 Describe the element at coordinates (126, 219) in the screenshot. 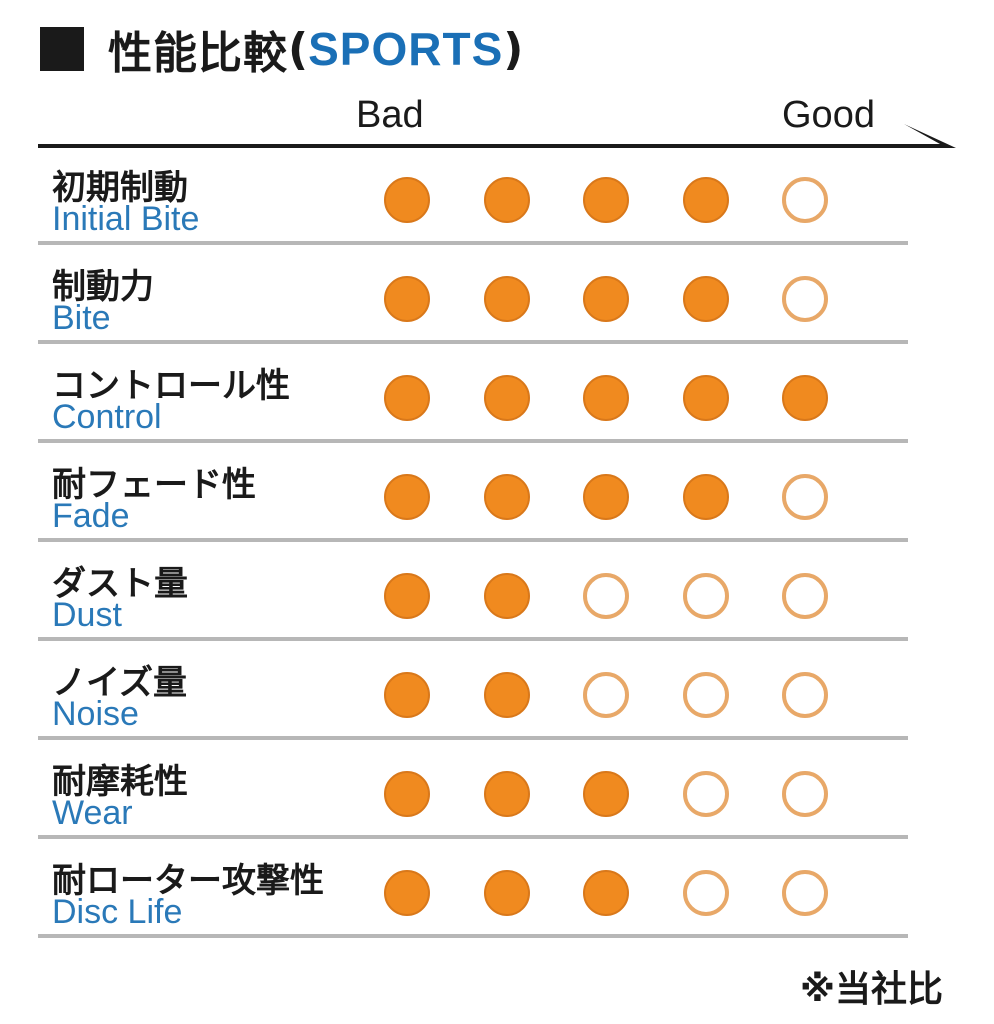

I see `row-label-en: Initial Bite` at that location.